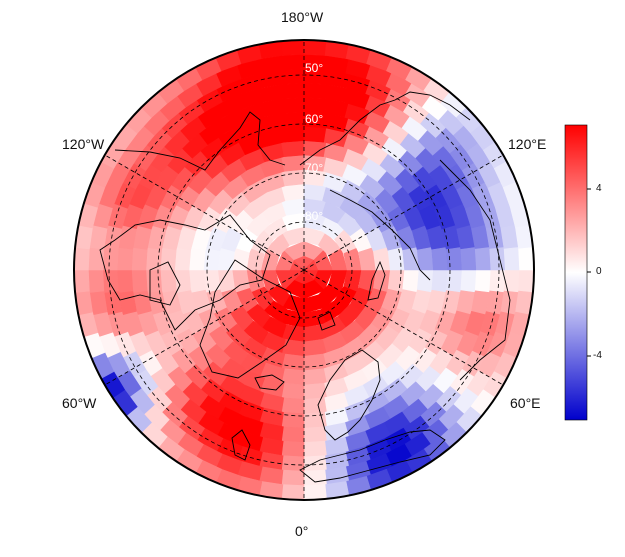  Describe the element at coordinates (302, 17) in the screenshot. I see `lon-label-top: 180°W` at that location.